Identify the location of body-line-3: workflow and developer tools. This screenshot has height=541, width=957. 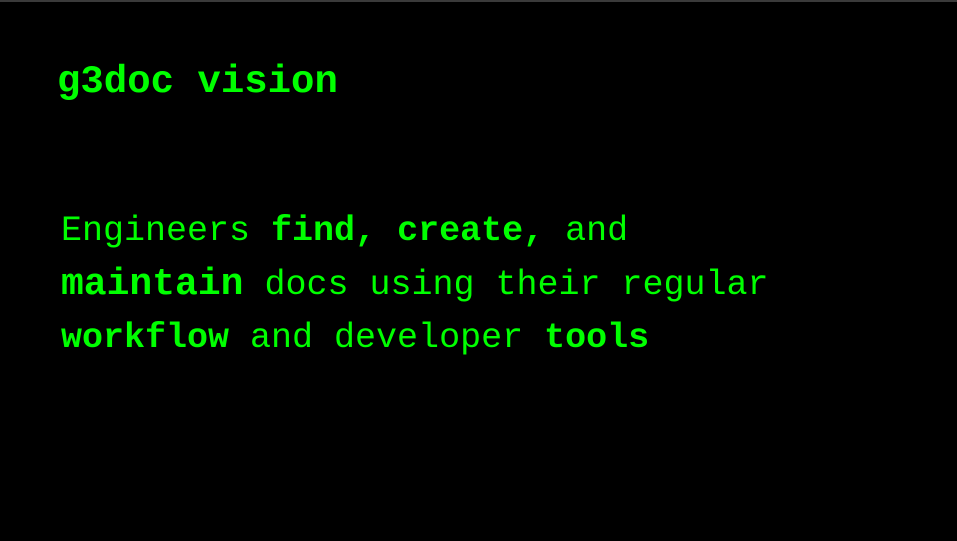
(501, 338).